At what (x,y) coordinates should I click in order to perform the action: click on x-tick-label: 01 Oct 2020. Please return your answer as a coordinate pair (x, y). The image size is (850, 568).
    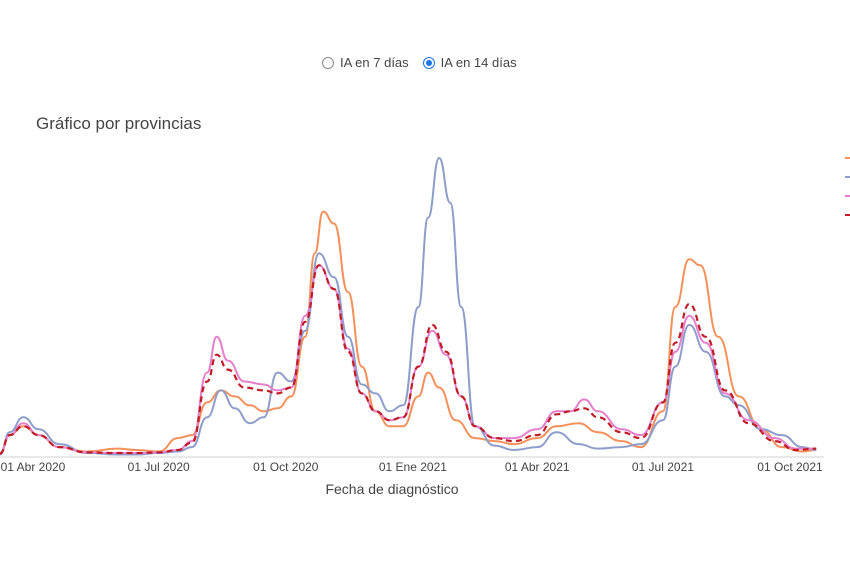
    Looking at the image, I should click on (286, 467).